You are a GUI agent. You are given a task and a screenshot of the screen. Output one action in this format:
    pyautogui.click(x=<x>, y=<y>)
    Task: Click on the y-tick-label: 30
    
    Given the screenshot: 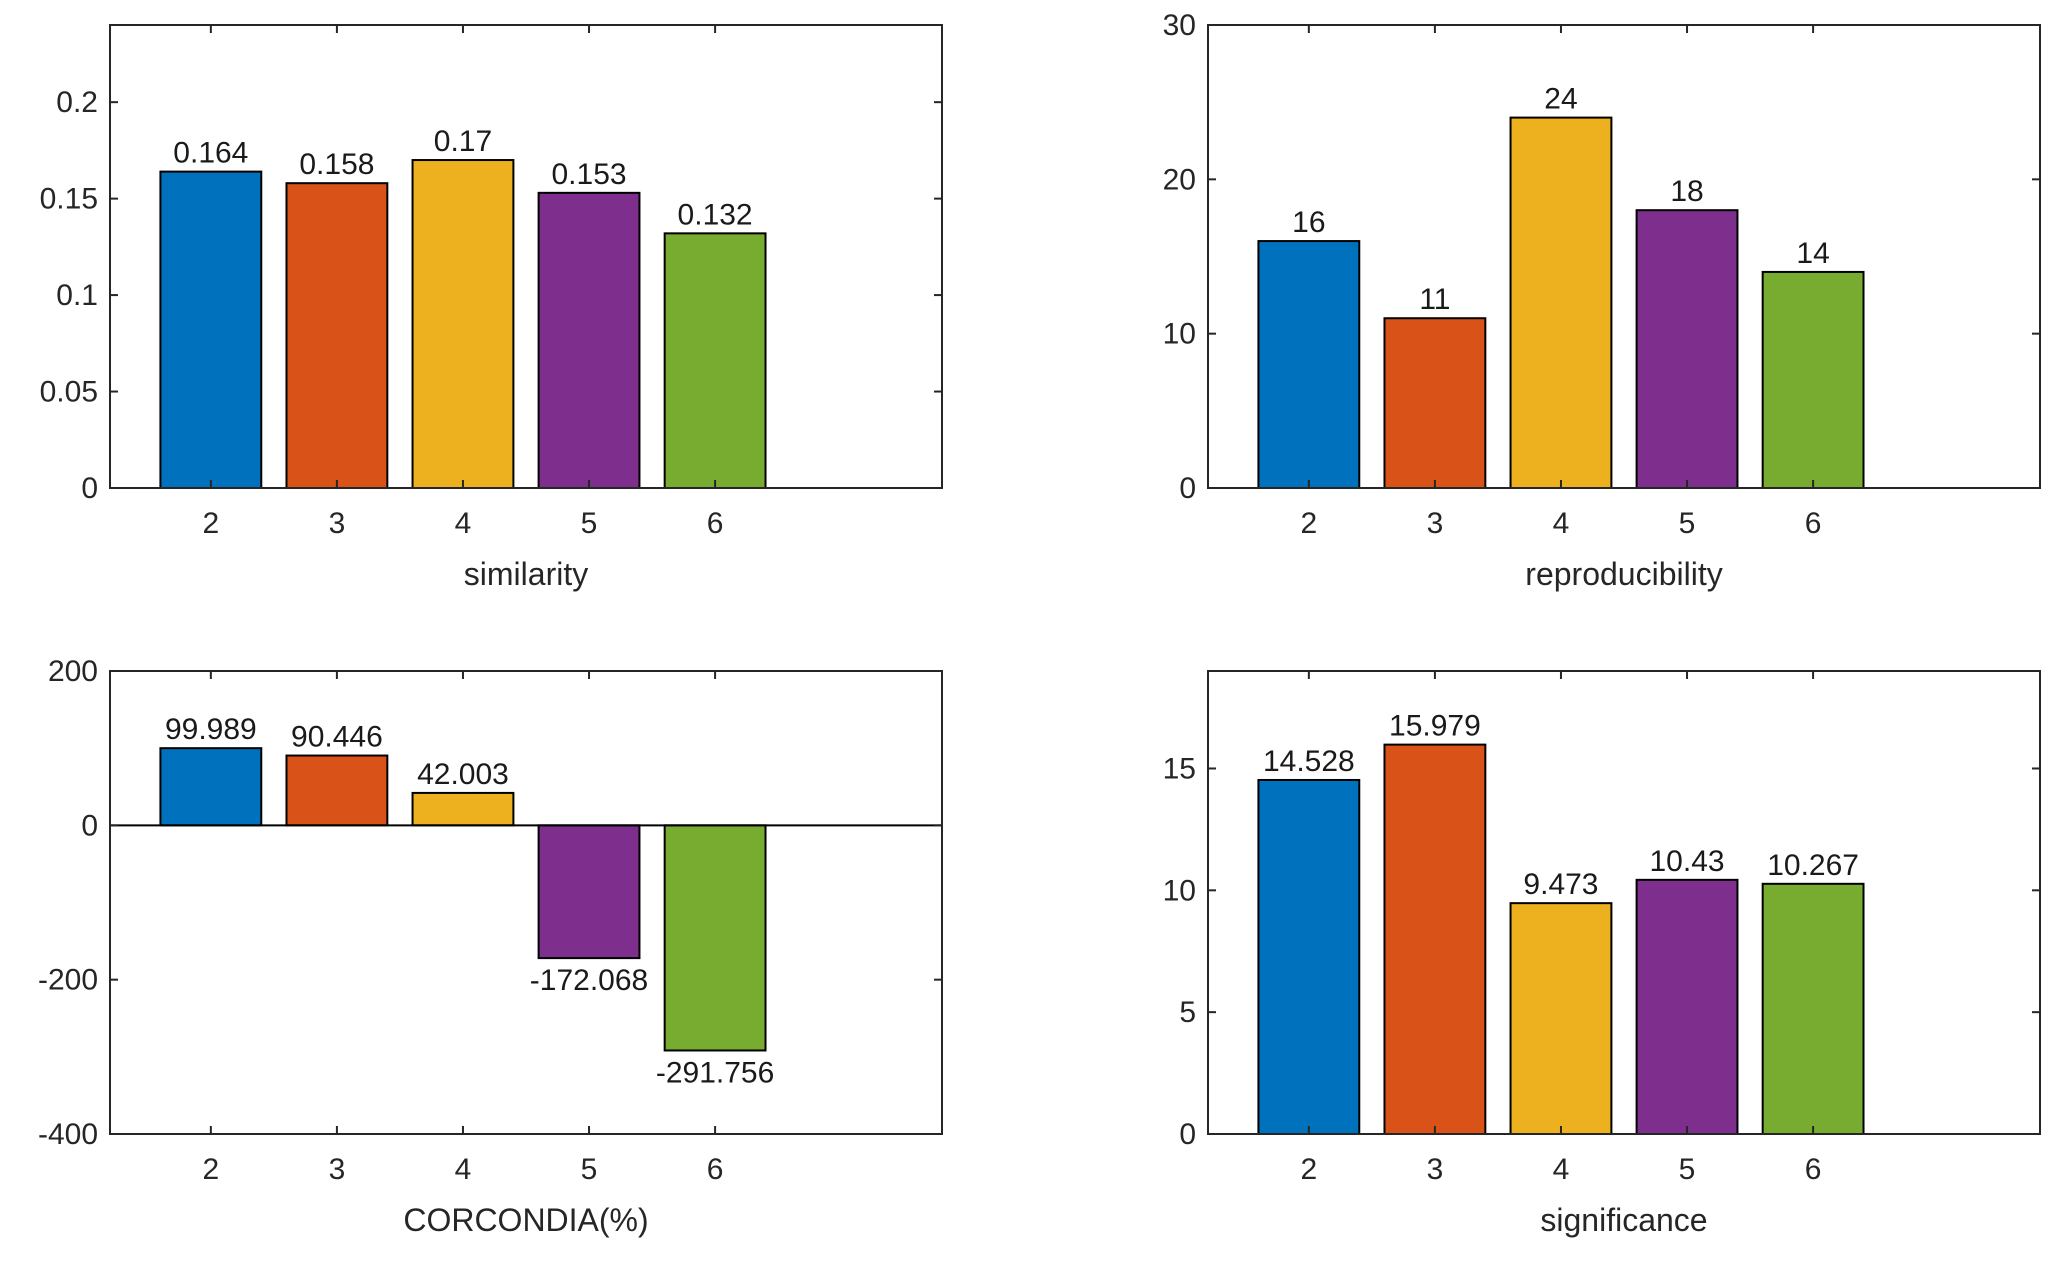 What is the action you would take?
    pyautogui.click(x=1179, y=25)
    